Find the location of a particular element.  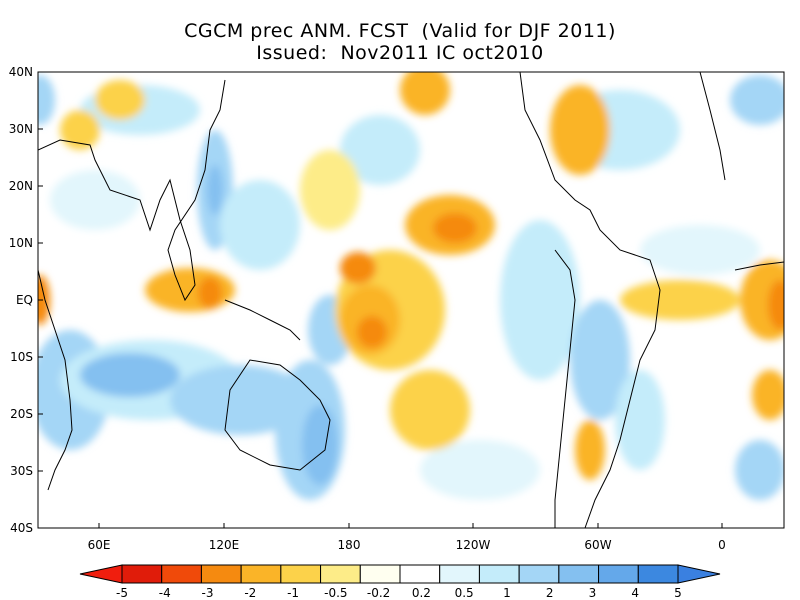

colorbar-label: 4 is located at coordinates (635, 593).